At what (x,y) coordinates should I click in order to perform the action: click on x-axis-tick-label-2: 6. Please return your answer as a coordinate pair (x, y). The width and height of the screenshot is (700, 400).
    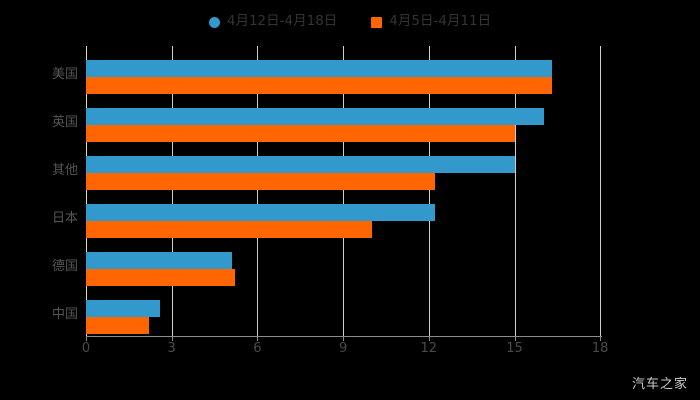
    Looking at the image, I should click on (257, 348).